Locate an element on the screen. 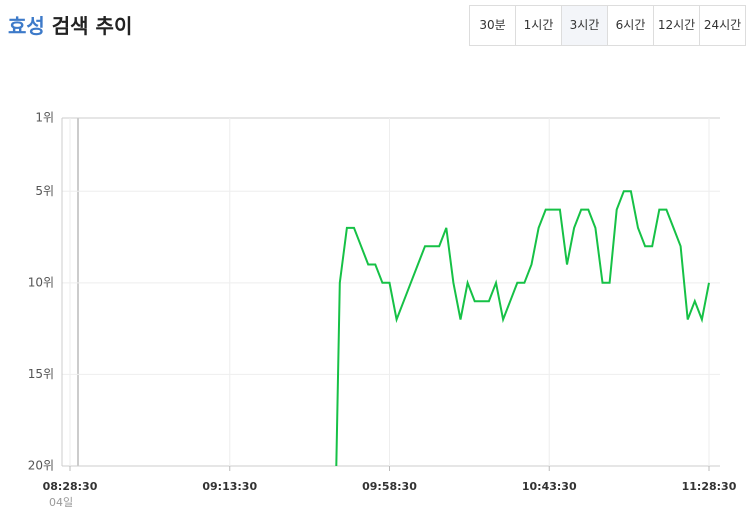 Image resolution: width=749 pixels, height=511 pixels. title: 효성 검색 추이 is located at coordinates (70, 24).